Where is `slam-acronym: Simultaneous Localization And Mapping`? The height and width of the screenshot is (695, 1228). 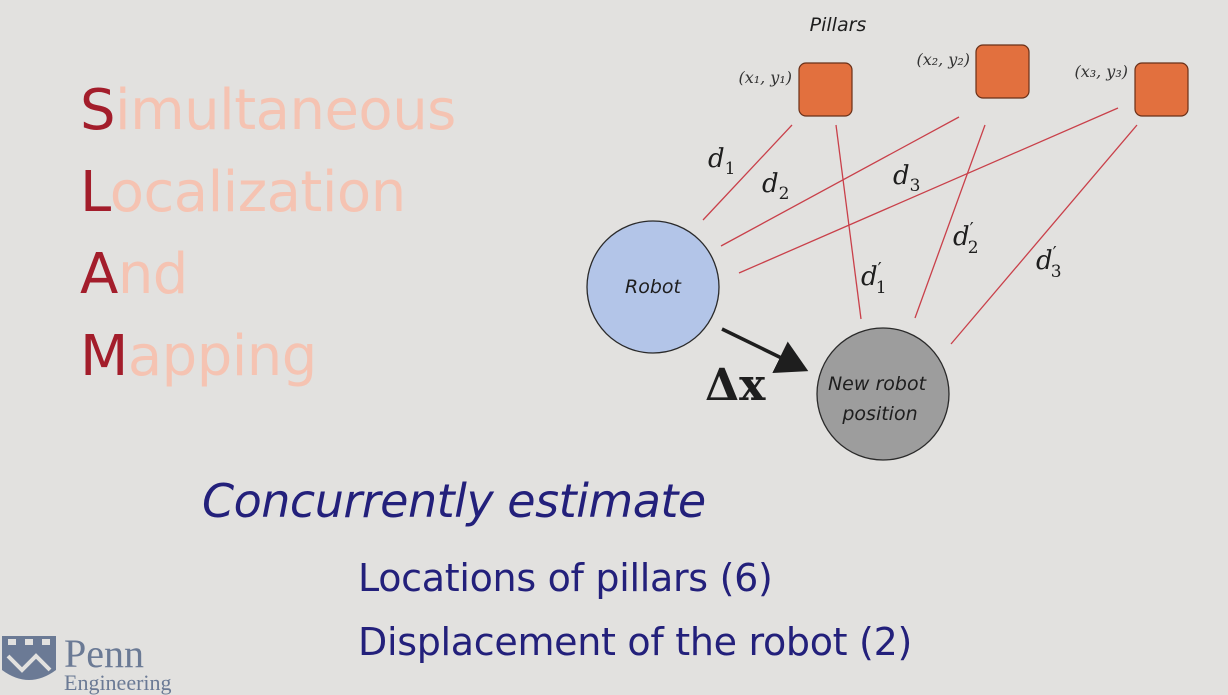
slam-acronym: Simultaneous Localization And Mapping is located at coordinates (268, 234).